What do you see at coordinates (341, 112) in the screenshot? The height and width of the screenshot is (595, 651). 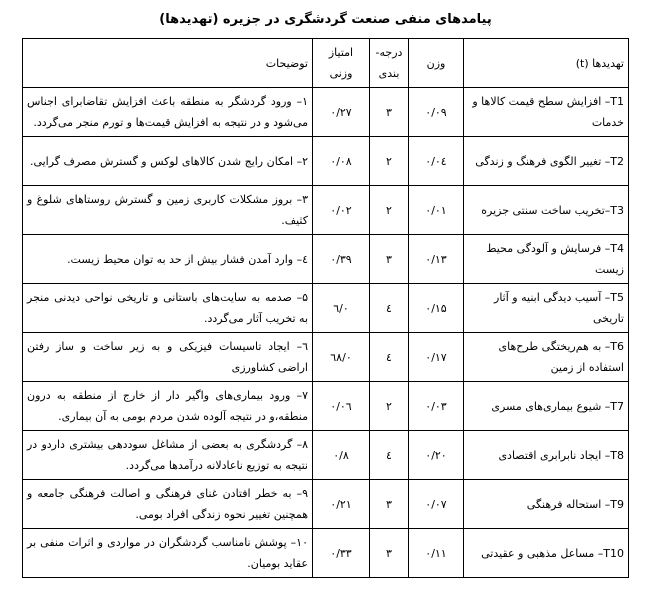 I see `score-cell: ۰/۲۷` at bounding box center [341, 112].